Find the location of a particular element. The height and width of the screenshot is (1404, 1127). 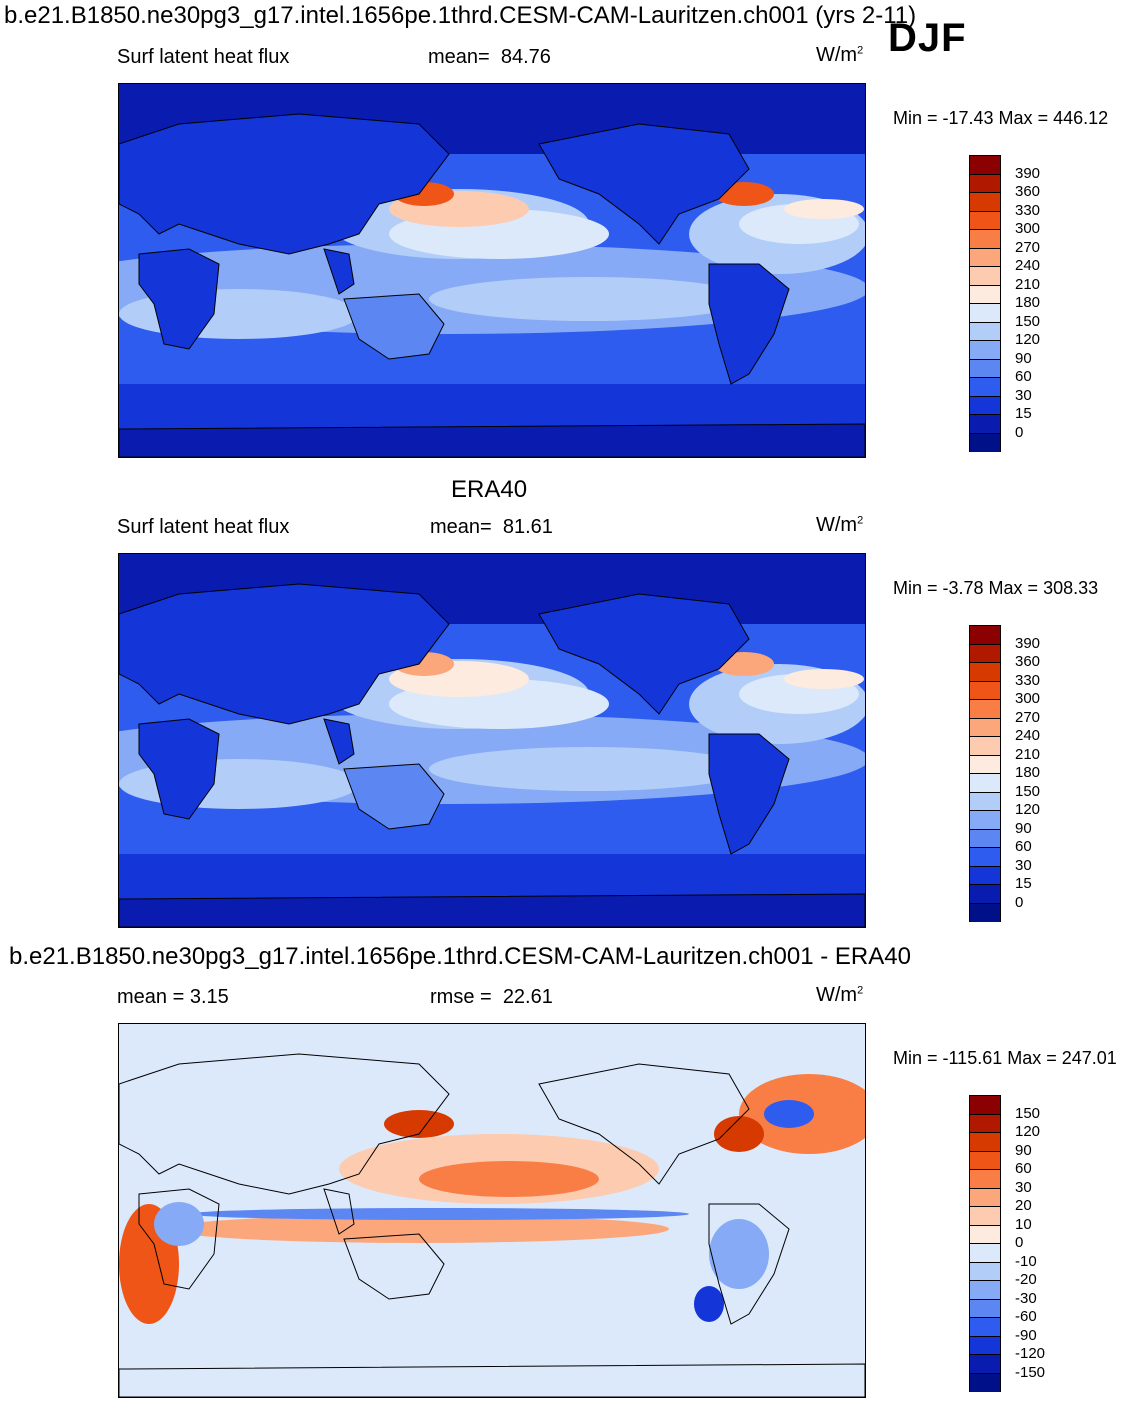

colorbar-diff: 150 120 90 60 30 20 10 0 -10 -20 -30 -60 -90 -120 -150 is located at coordinates (1029, 1243).